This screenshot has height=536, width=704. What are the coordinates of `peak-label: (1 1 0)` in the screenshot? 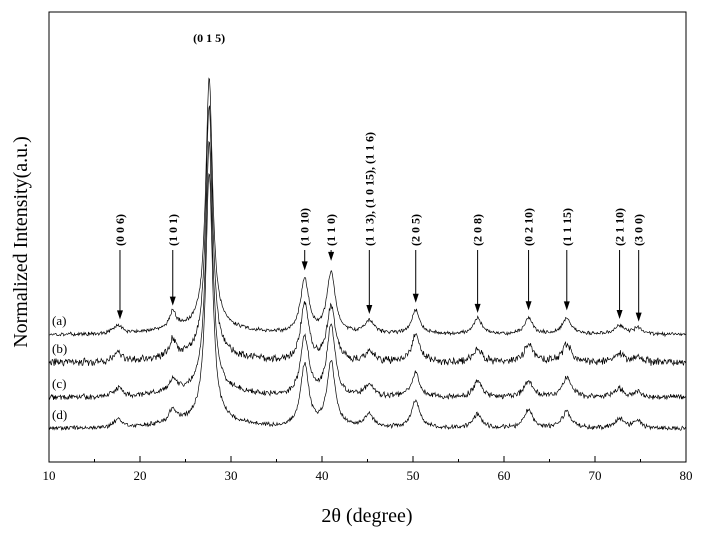 It's located at (331, 230).